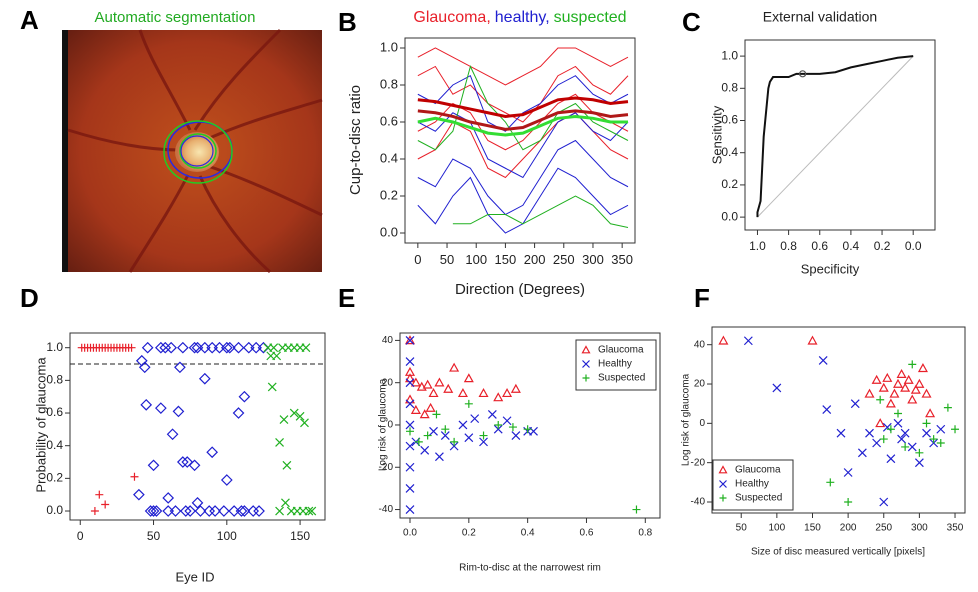 The image size is (978, 592). Describe the element at coordinates (175, 17) in the screenshot. I see `panel-title: Automatic segmentation` at that location.